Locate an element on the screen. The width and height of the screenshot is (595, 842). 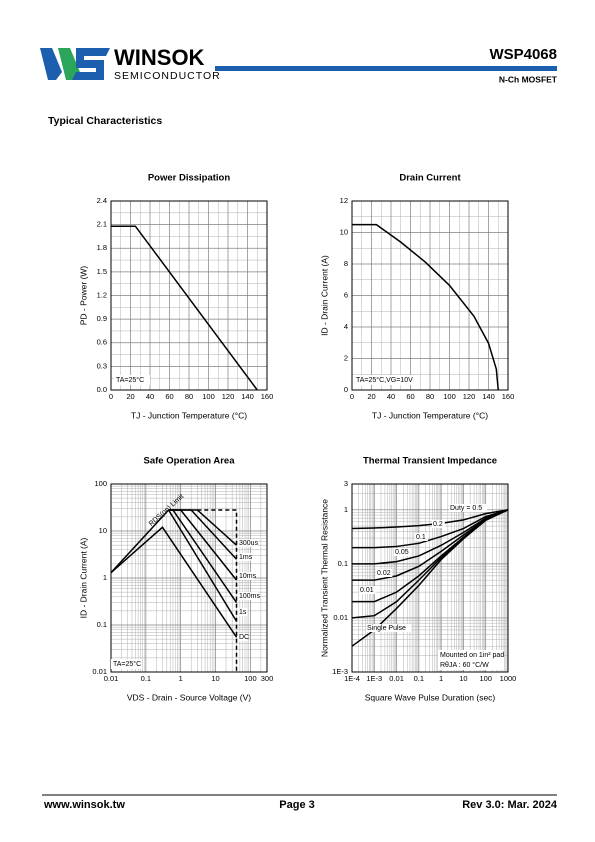
chart-title: Drain Current is located at coordinates (430, 178).